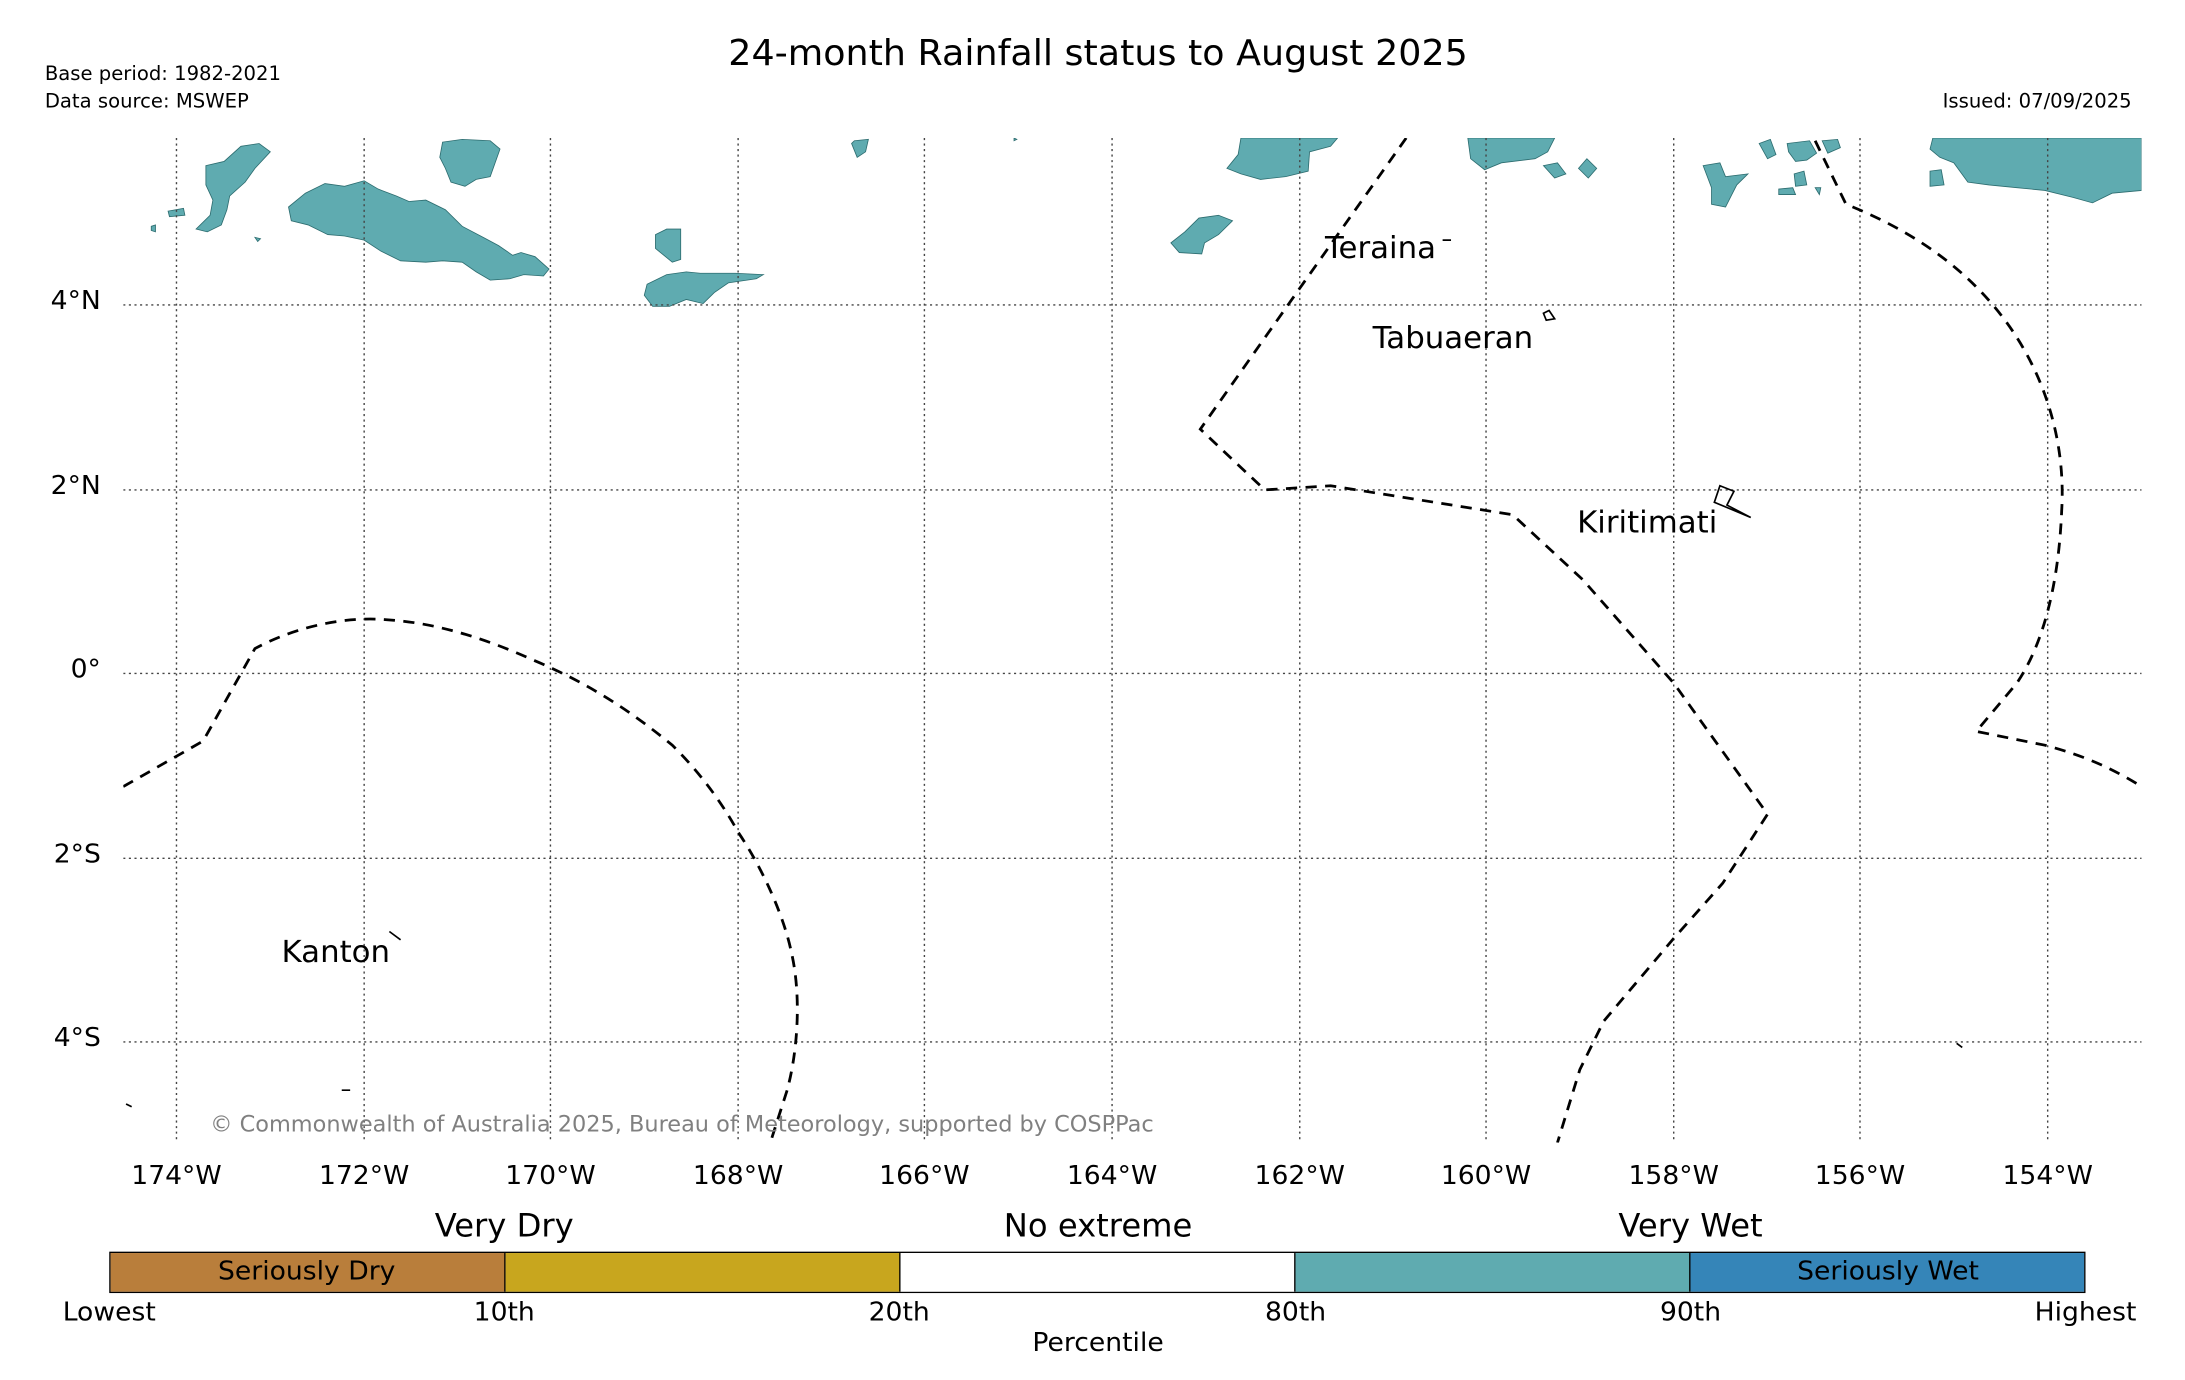 The width and height of the screenshot is (2185, 1380). Describe the element at coordinates (146, 102) in the screenshot. I see `data-source: Data source: MSWEP` at that location.